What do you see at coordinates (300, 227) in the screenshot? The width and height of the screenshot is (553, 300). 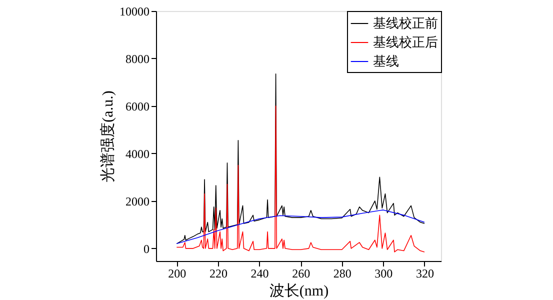 I see `line-series` at bounding box center [300, 227].